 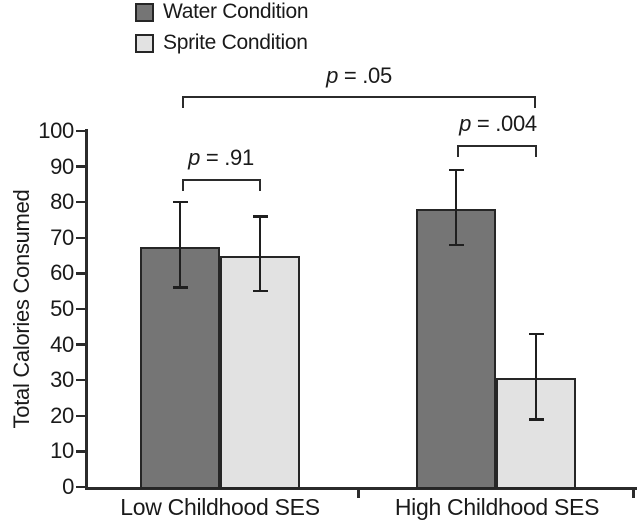 I want to click on error-cap-top-low-childhood-ses-water-condition, so click(x=180, y=202).